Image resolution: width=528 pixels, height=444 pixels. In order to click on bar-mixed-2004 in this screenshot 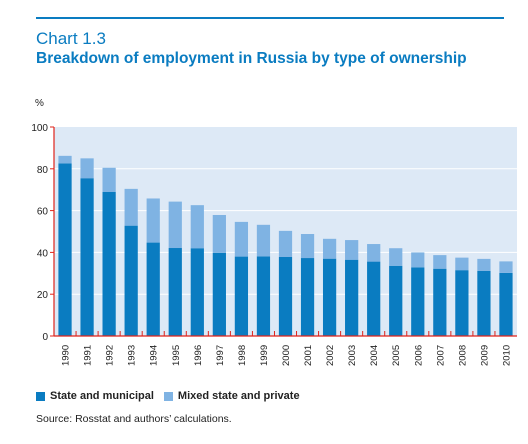, I will do `click(374, 253)`.